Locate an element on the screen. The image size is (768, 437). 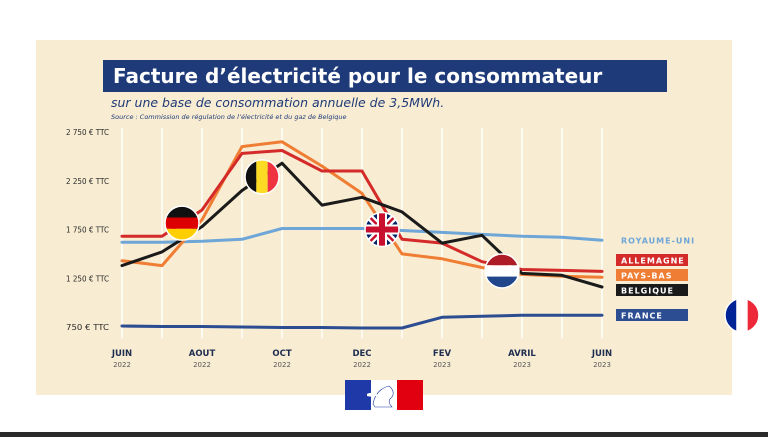
legend-label: ALLEMAGNE is located at coordinates (653, 261).